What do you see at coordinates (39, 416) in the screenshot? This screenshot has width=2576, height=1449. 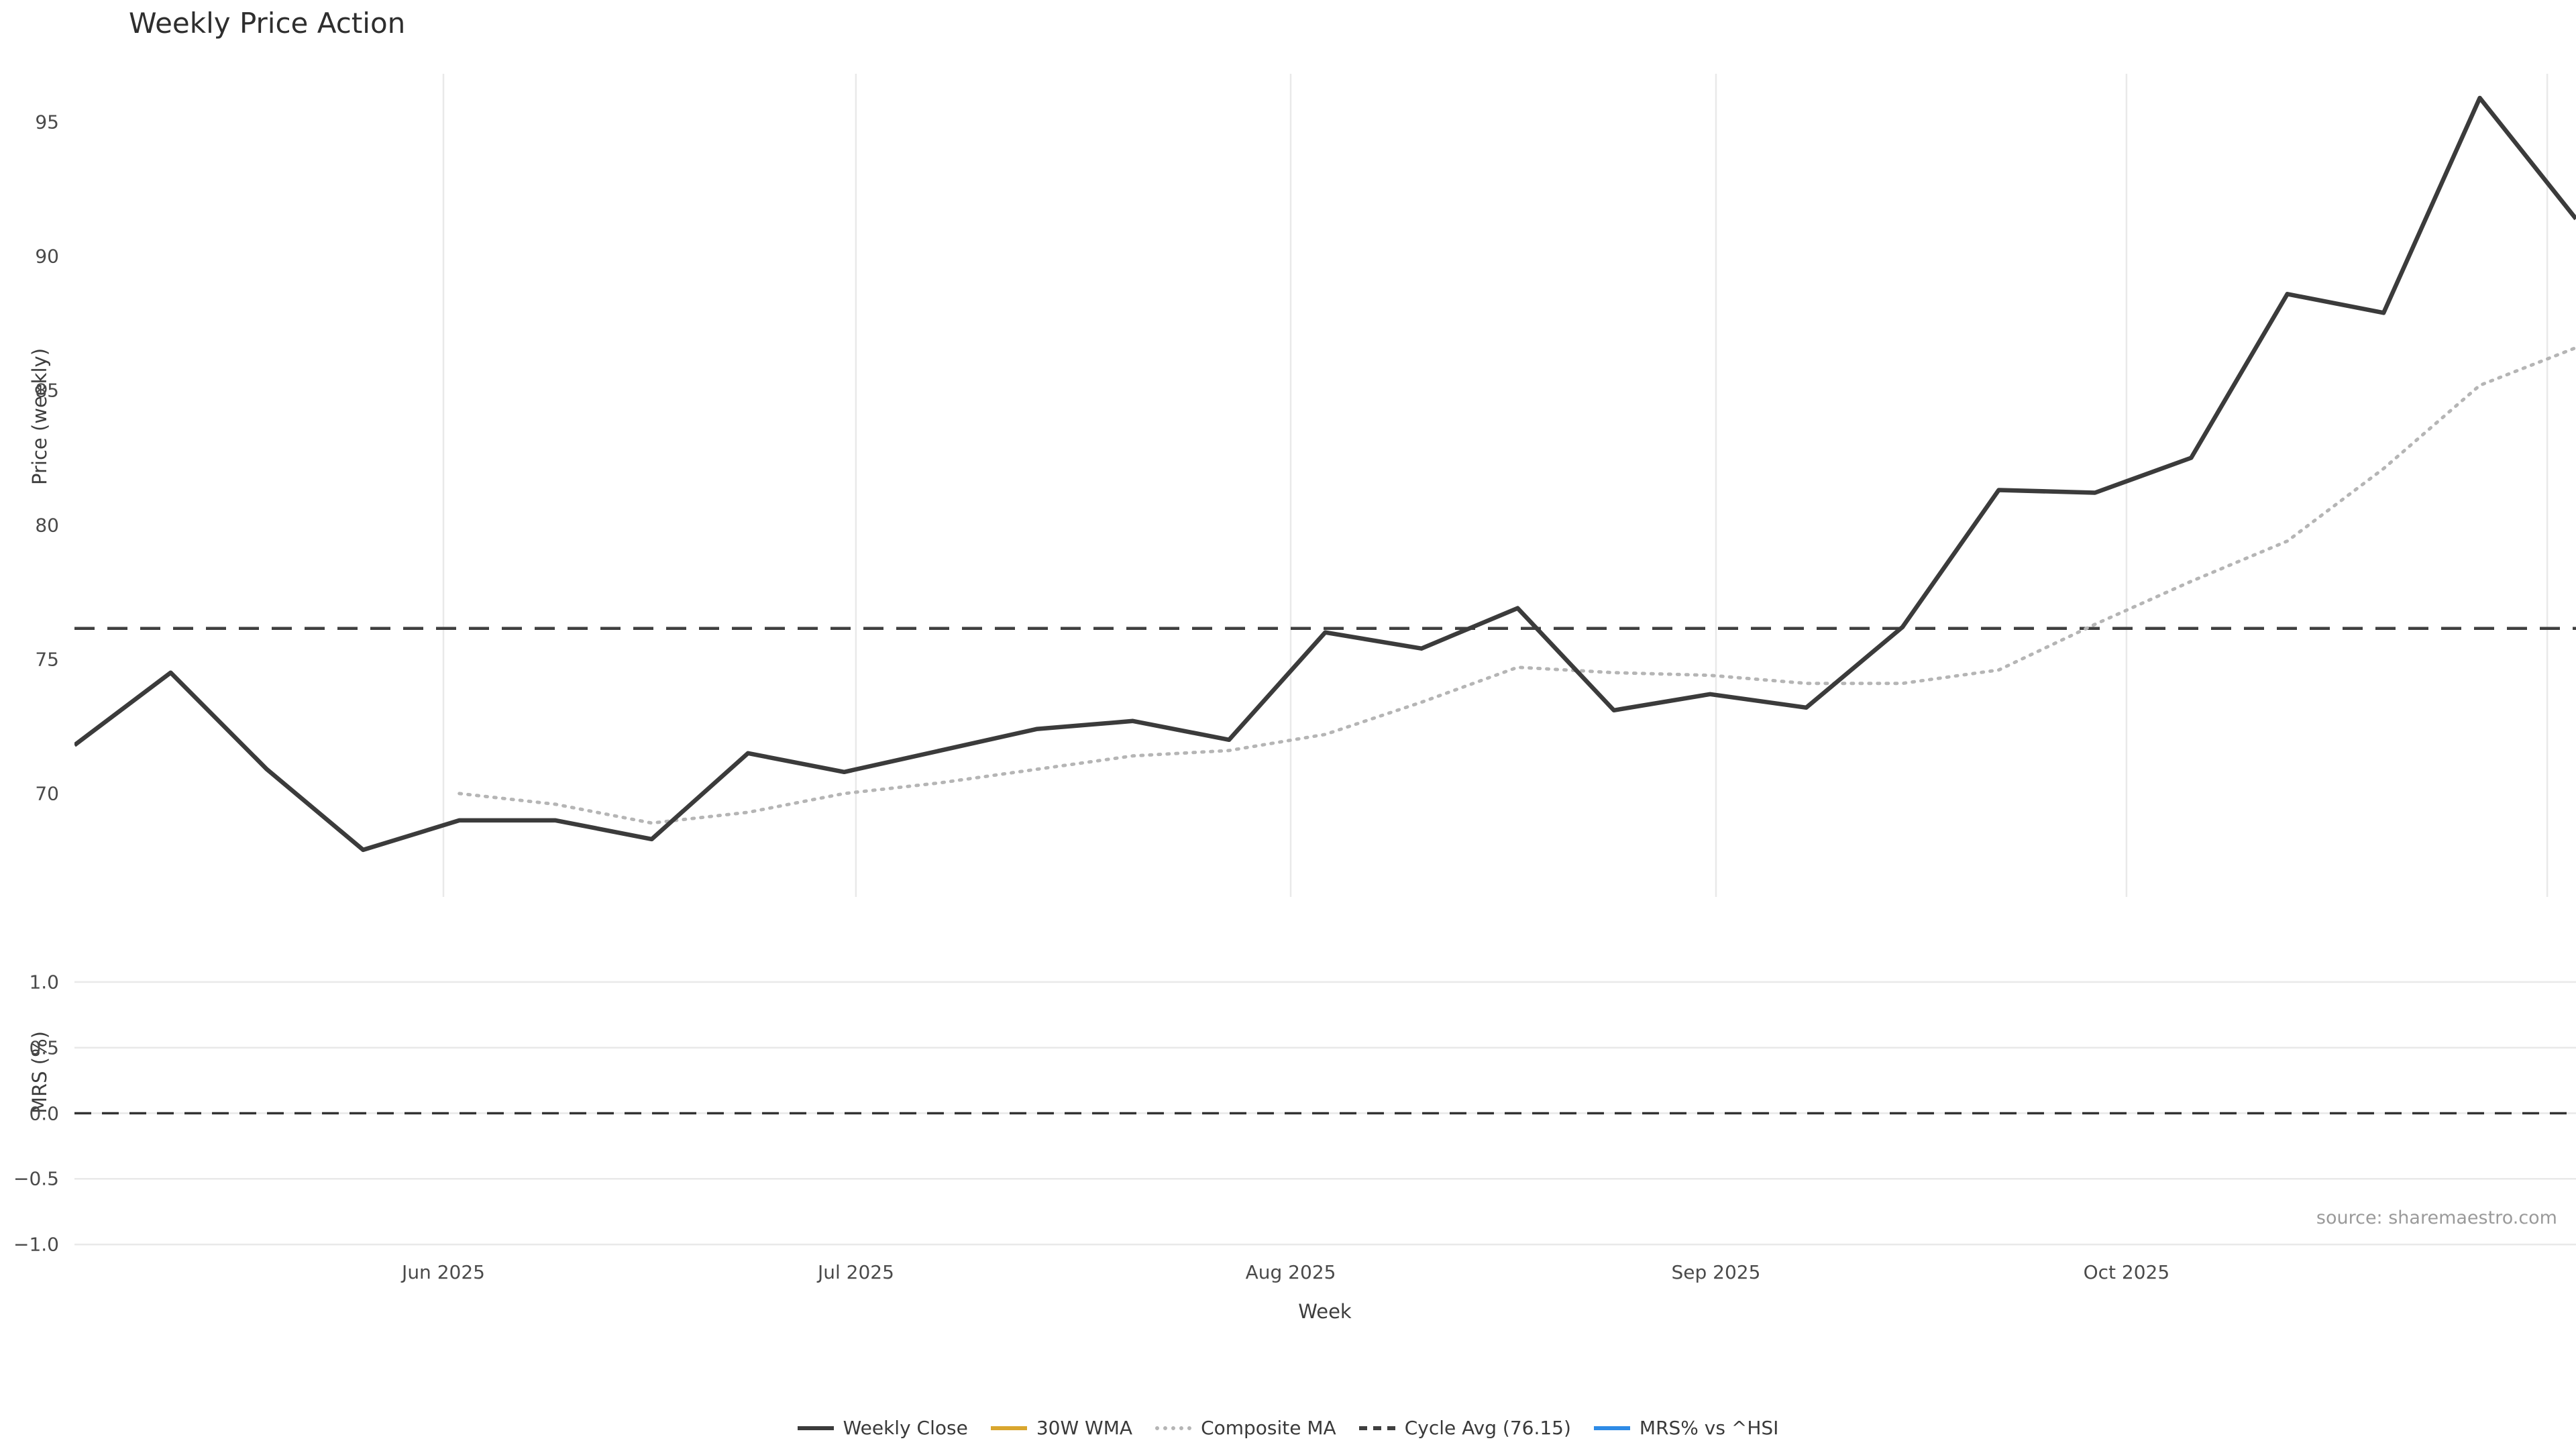 I see `price-axis-label: Price (weekly)` at bounding box center [39, 416].